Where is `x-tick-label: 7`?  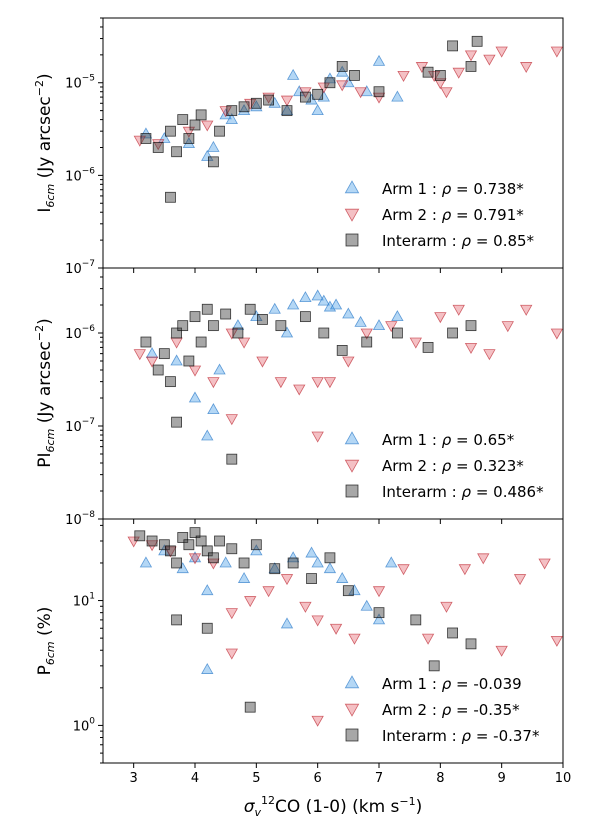
x-tick-label: 7 is located at coordinates (379, 778).